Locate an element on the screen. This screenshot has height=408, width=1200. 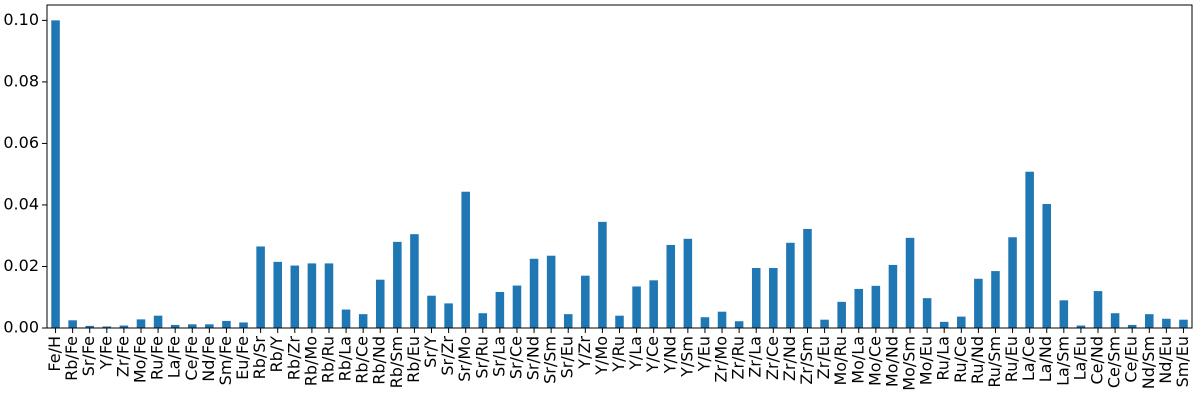
x-tick-label: Rb/Y is located at coordinates (276, 354).